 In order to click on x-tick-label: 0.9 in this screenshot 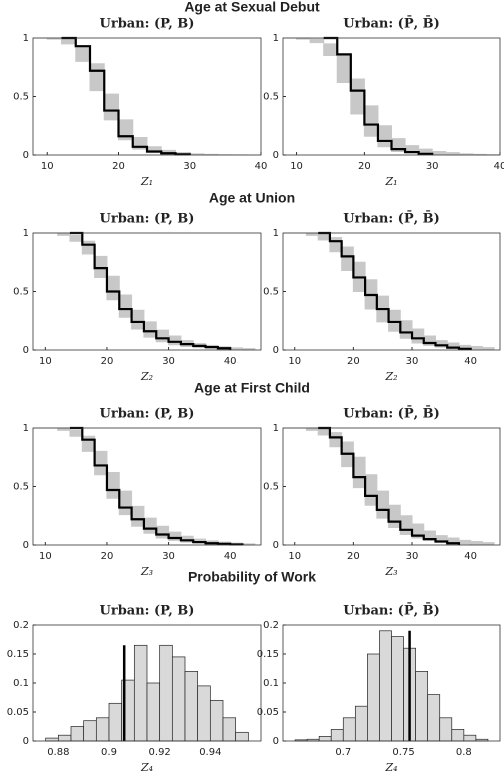, I will do `click(109, 752)`.